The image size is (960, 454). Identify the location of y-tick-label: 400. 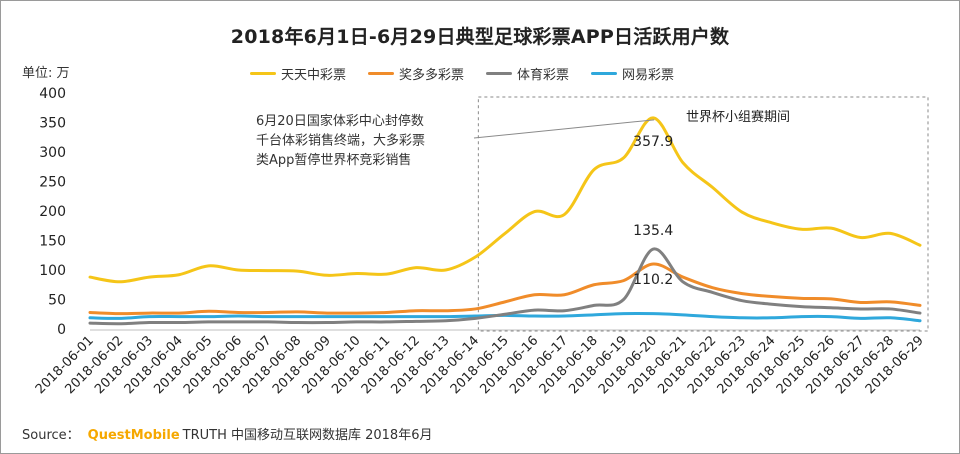
(52, 94).